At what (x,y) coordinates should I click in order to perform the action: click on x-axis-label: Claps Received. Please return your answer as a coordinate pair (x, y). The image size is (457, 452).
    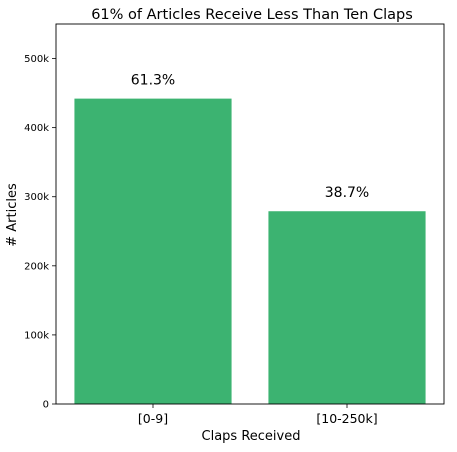
    Looking at the image, I should click on (251, 436).